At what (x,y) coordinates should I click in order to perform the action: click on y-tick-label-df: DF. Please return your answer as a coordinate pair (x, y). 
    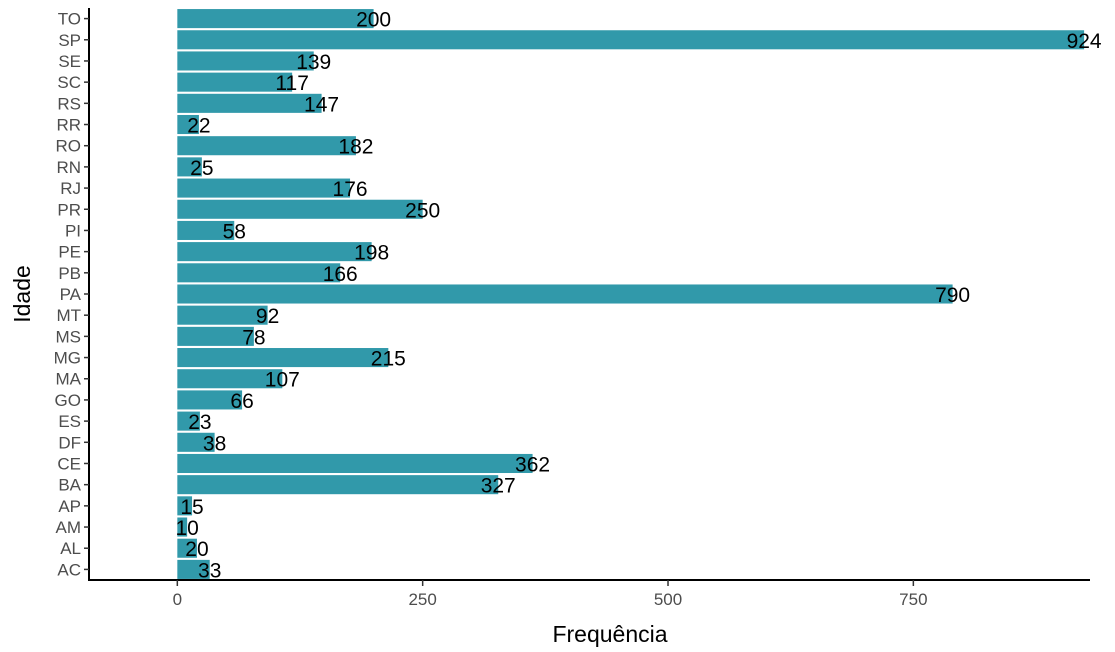
    Looking at the image, I should click on (69, 442).